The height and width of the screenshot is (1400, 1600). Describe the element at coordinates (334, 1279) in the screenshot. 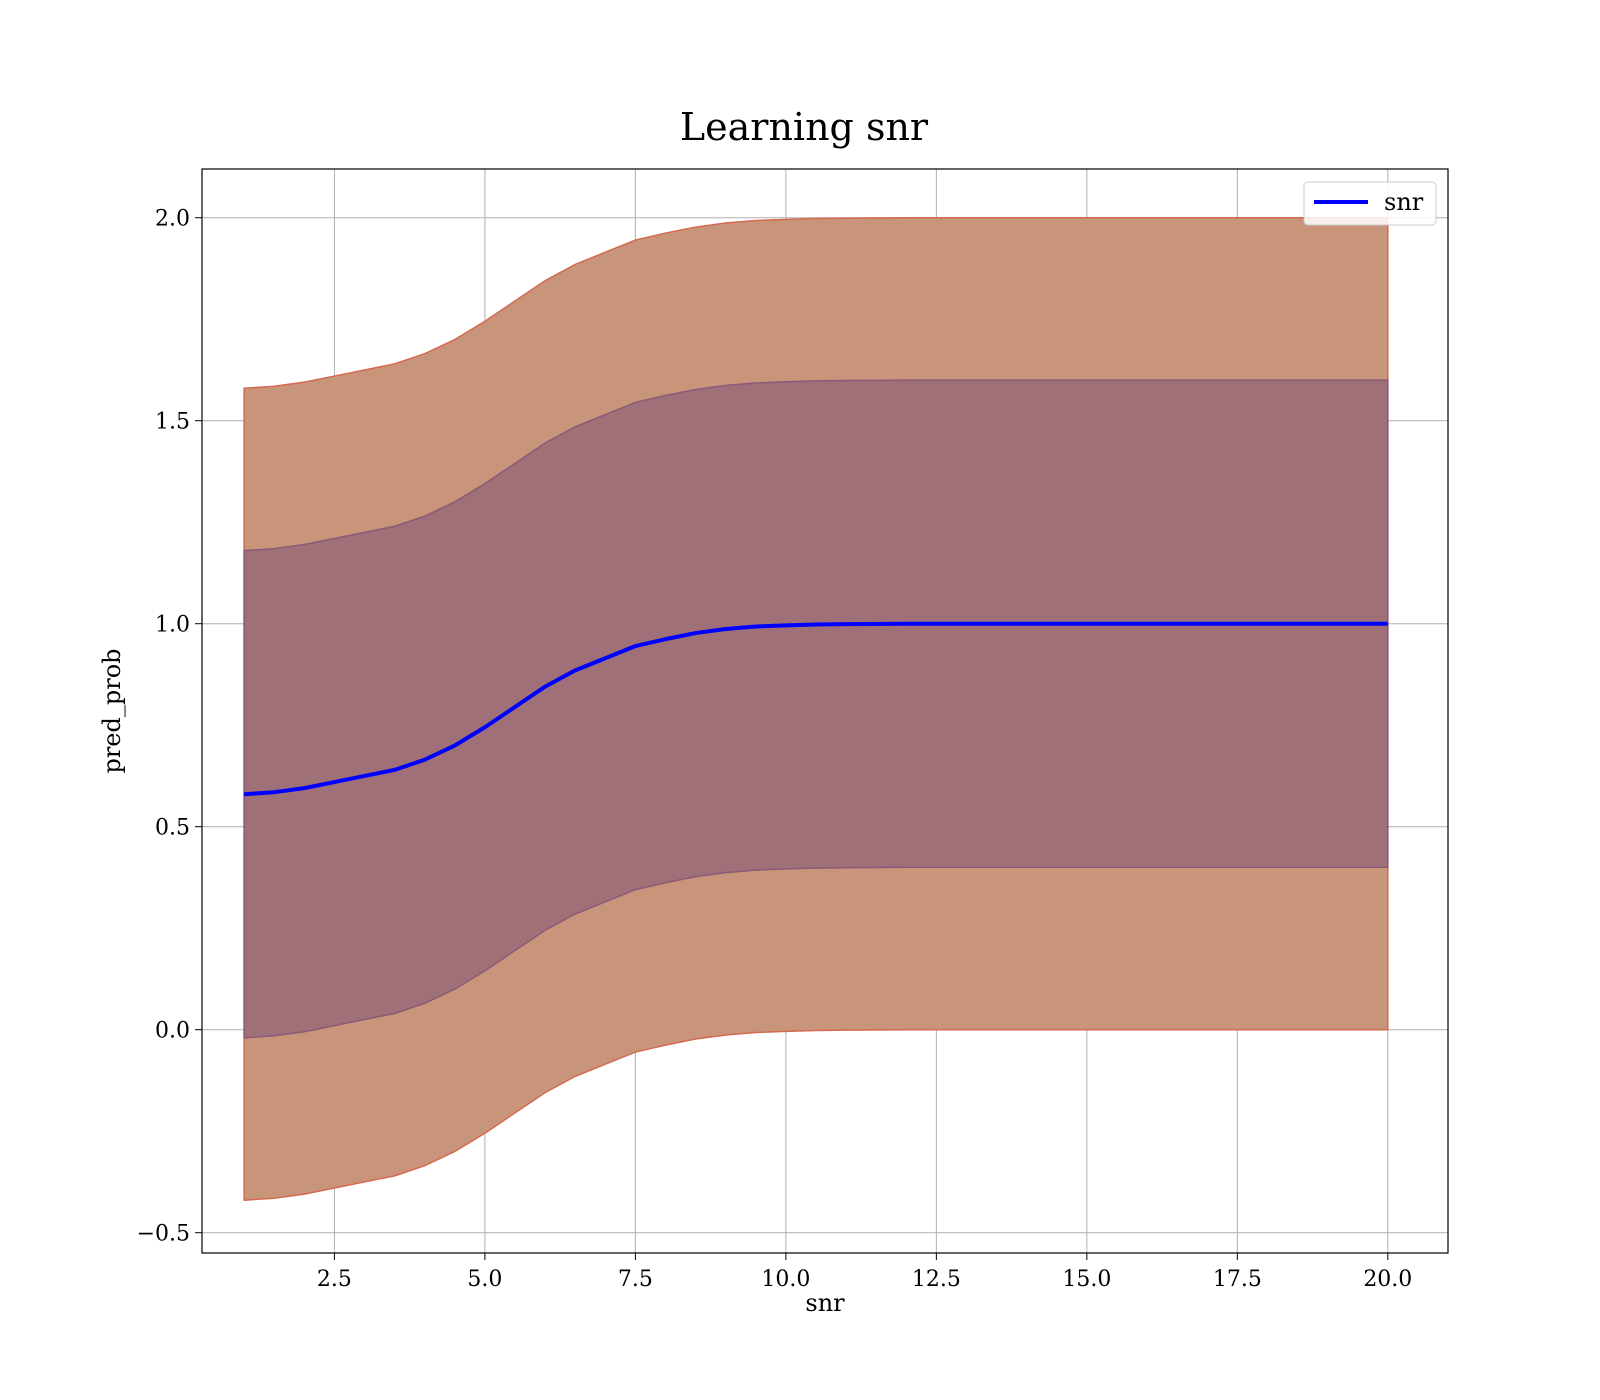

I see `x-tick-label: 2.5` at that location.